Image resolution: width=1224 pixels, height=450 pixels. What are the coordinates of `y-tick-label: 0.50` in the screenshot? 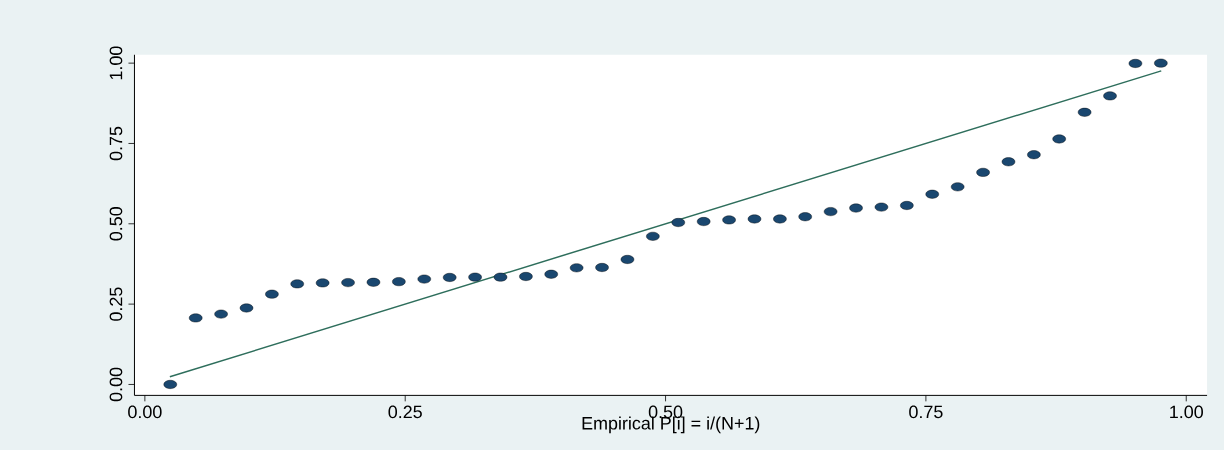 It's located at (116, 223).